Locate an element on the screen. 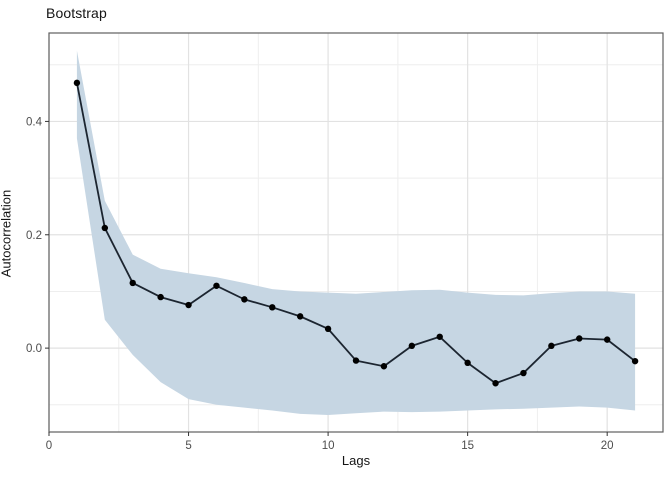 The width and height of the screenshot is (672, 480). x-tick-label: 0 is located at coordinates (49, 446).